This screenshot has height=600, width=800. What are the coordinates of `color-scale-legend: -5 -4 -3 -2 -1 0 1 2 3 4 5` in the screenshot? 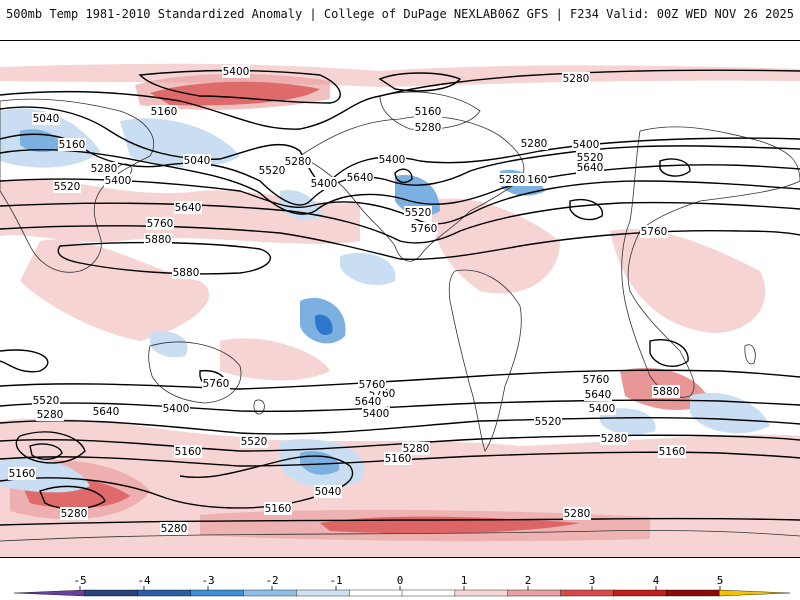 It's located at (400, 580).